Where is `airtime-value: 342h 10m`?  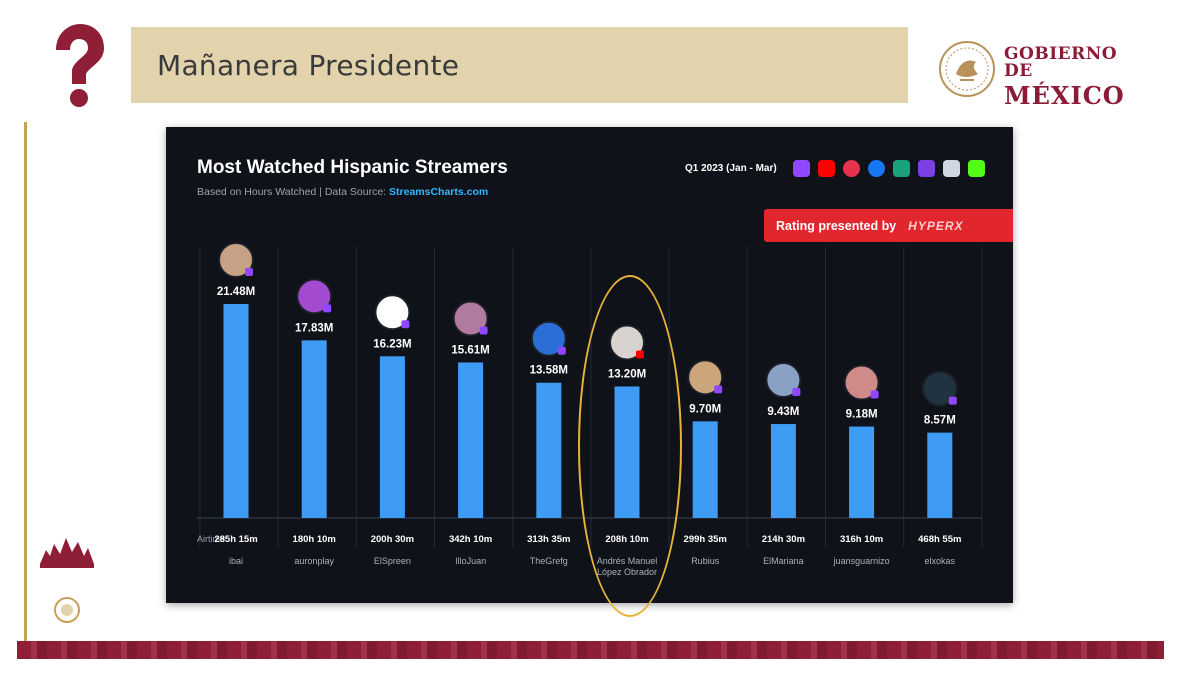
airtime-value: 342h 10m is located at coordinates (470, 539).